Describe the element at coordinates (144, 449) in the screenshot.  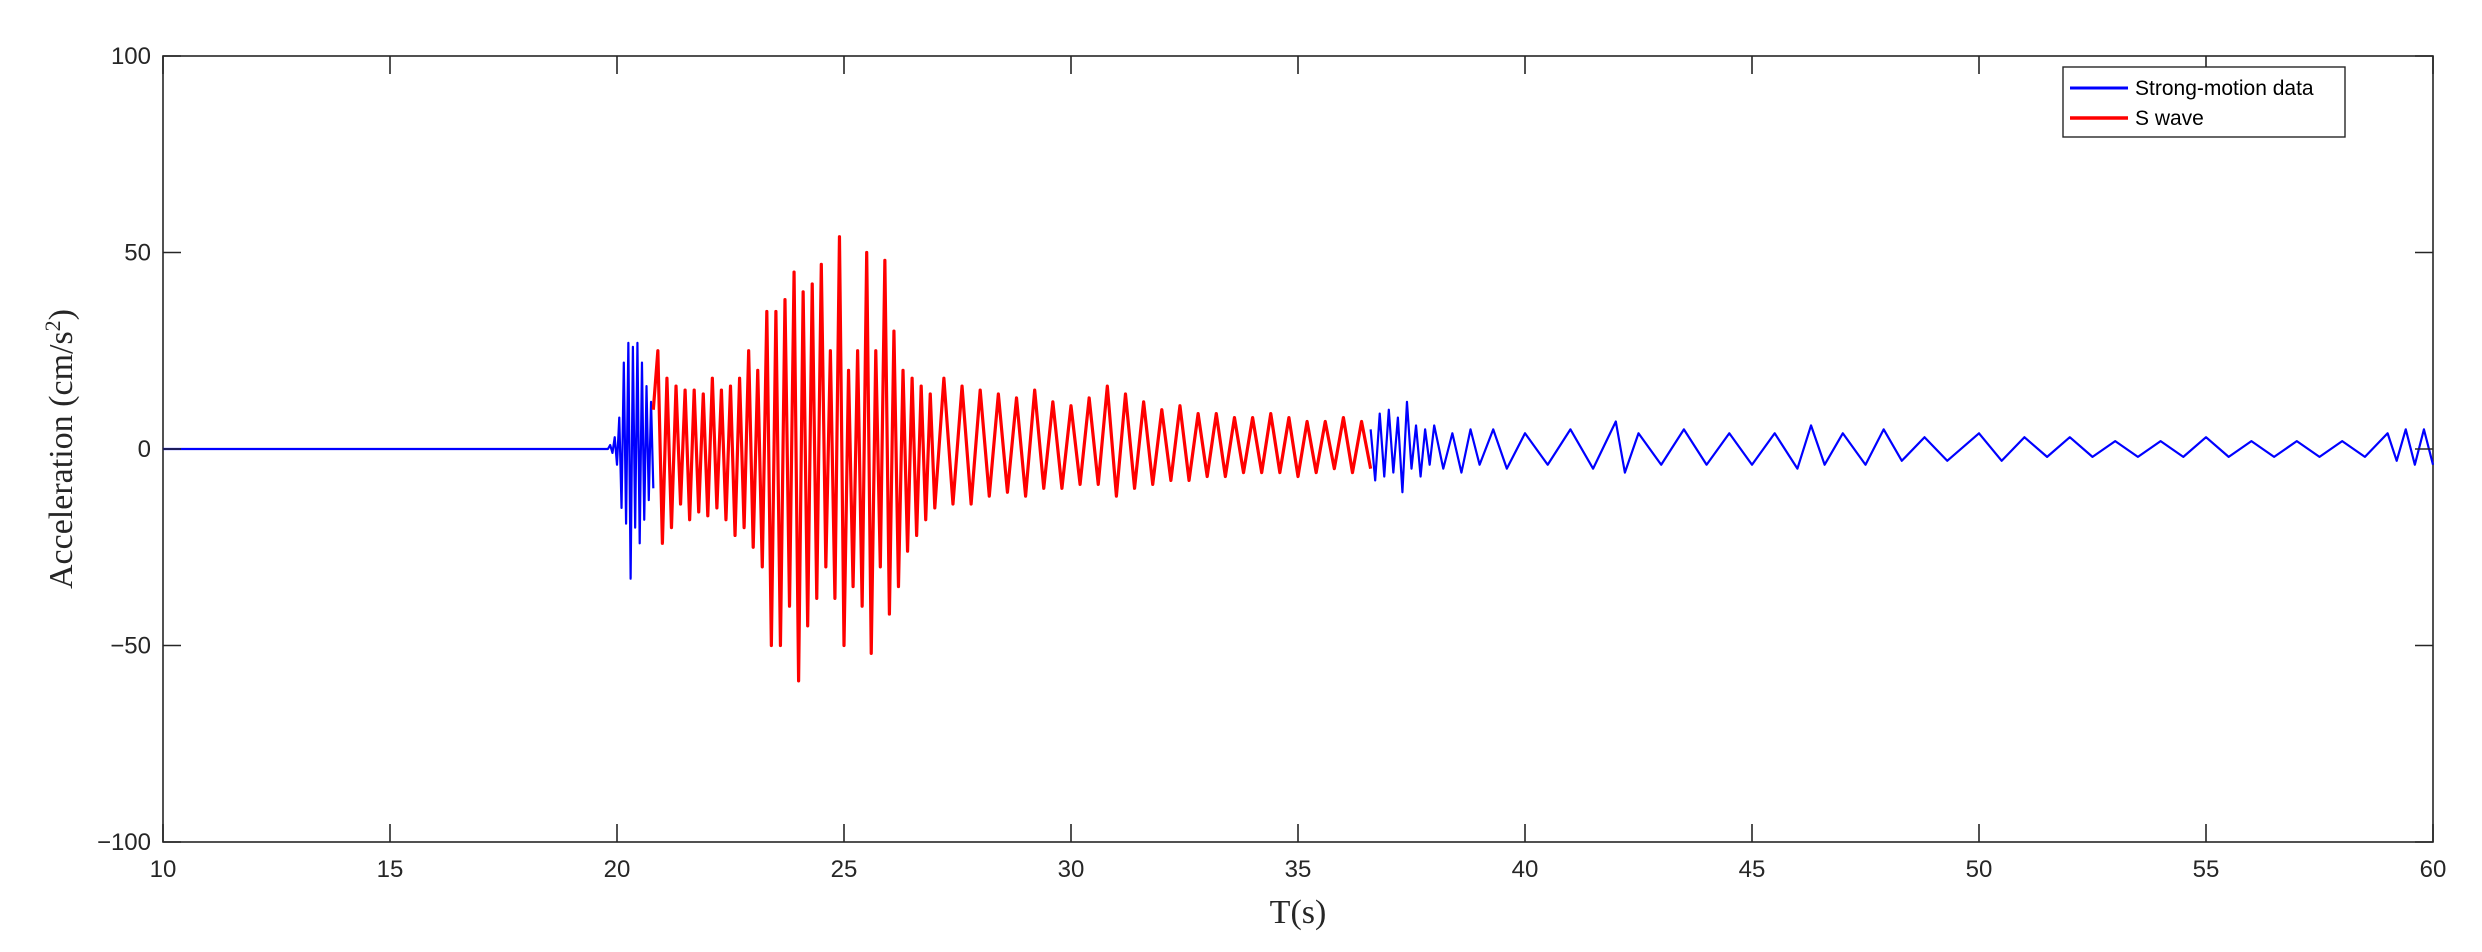
I see `y-tick-label: 0` at that location.